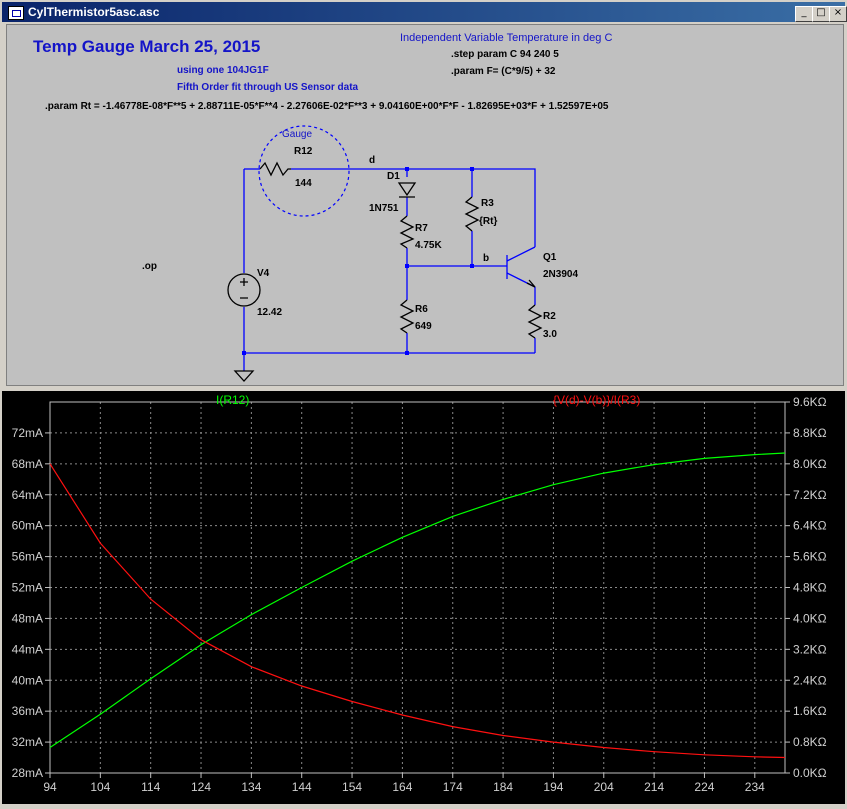  I want to click on y-right-tick-label: 0.0KΩ, so click(810, 773).